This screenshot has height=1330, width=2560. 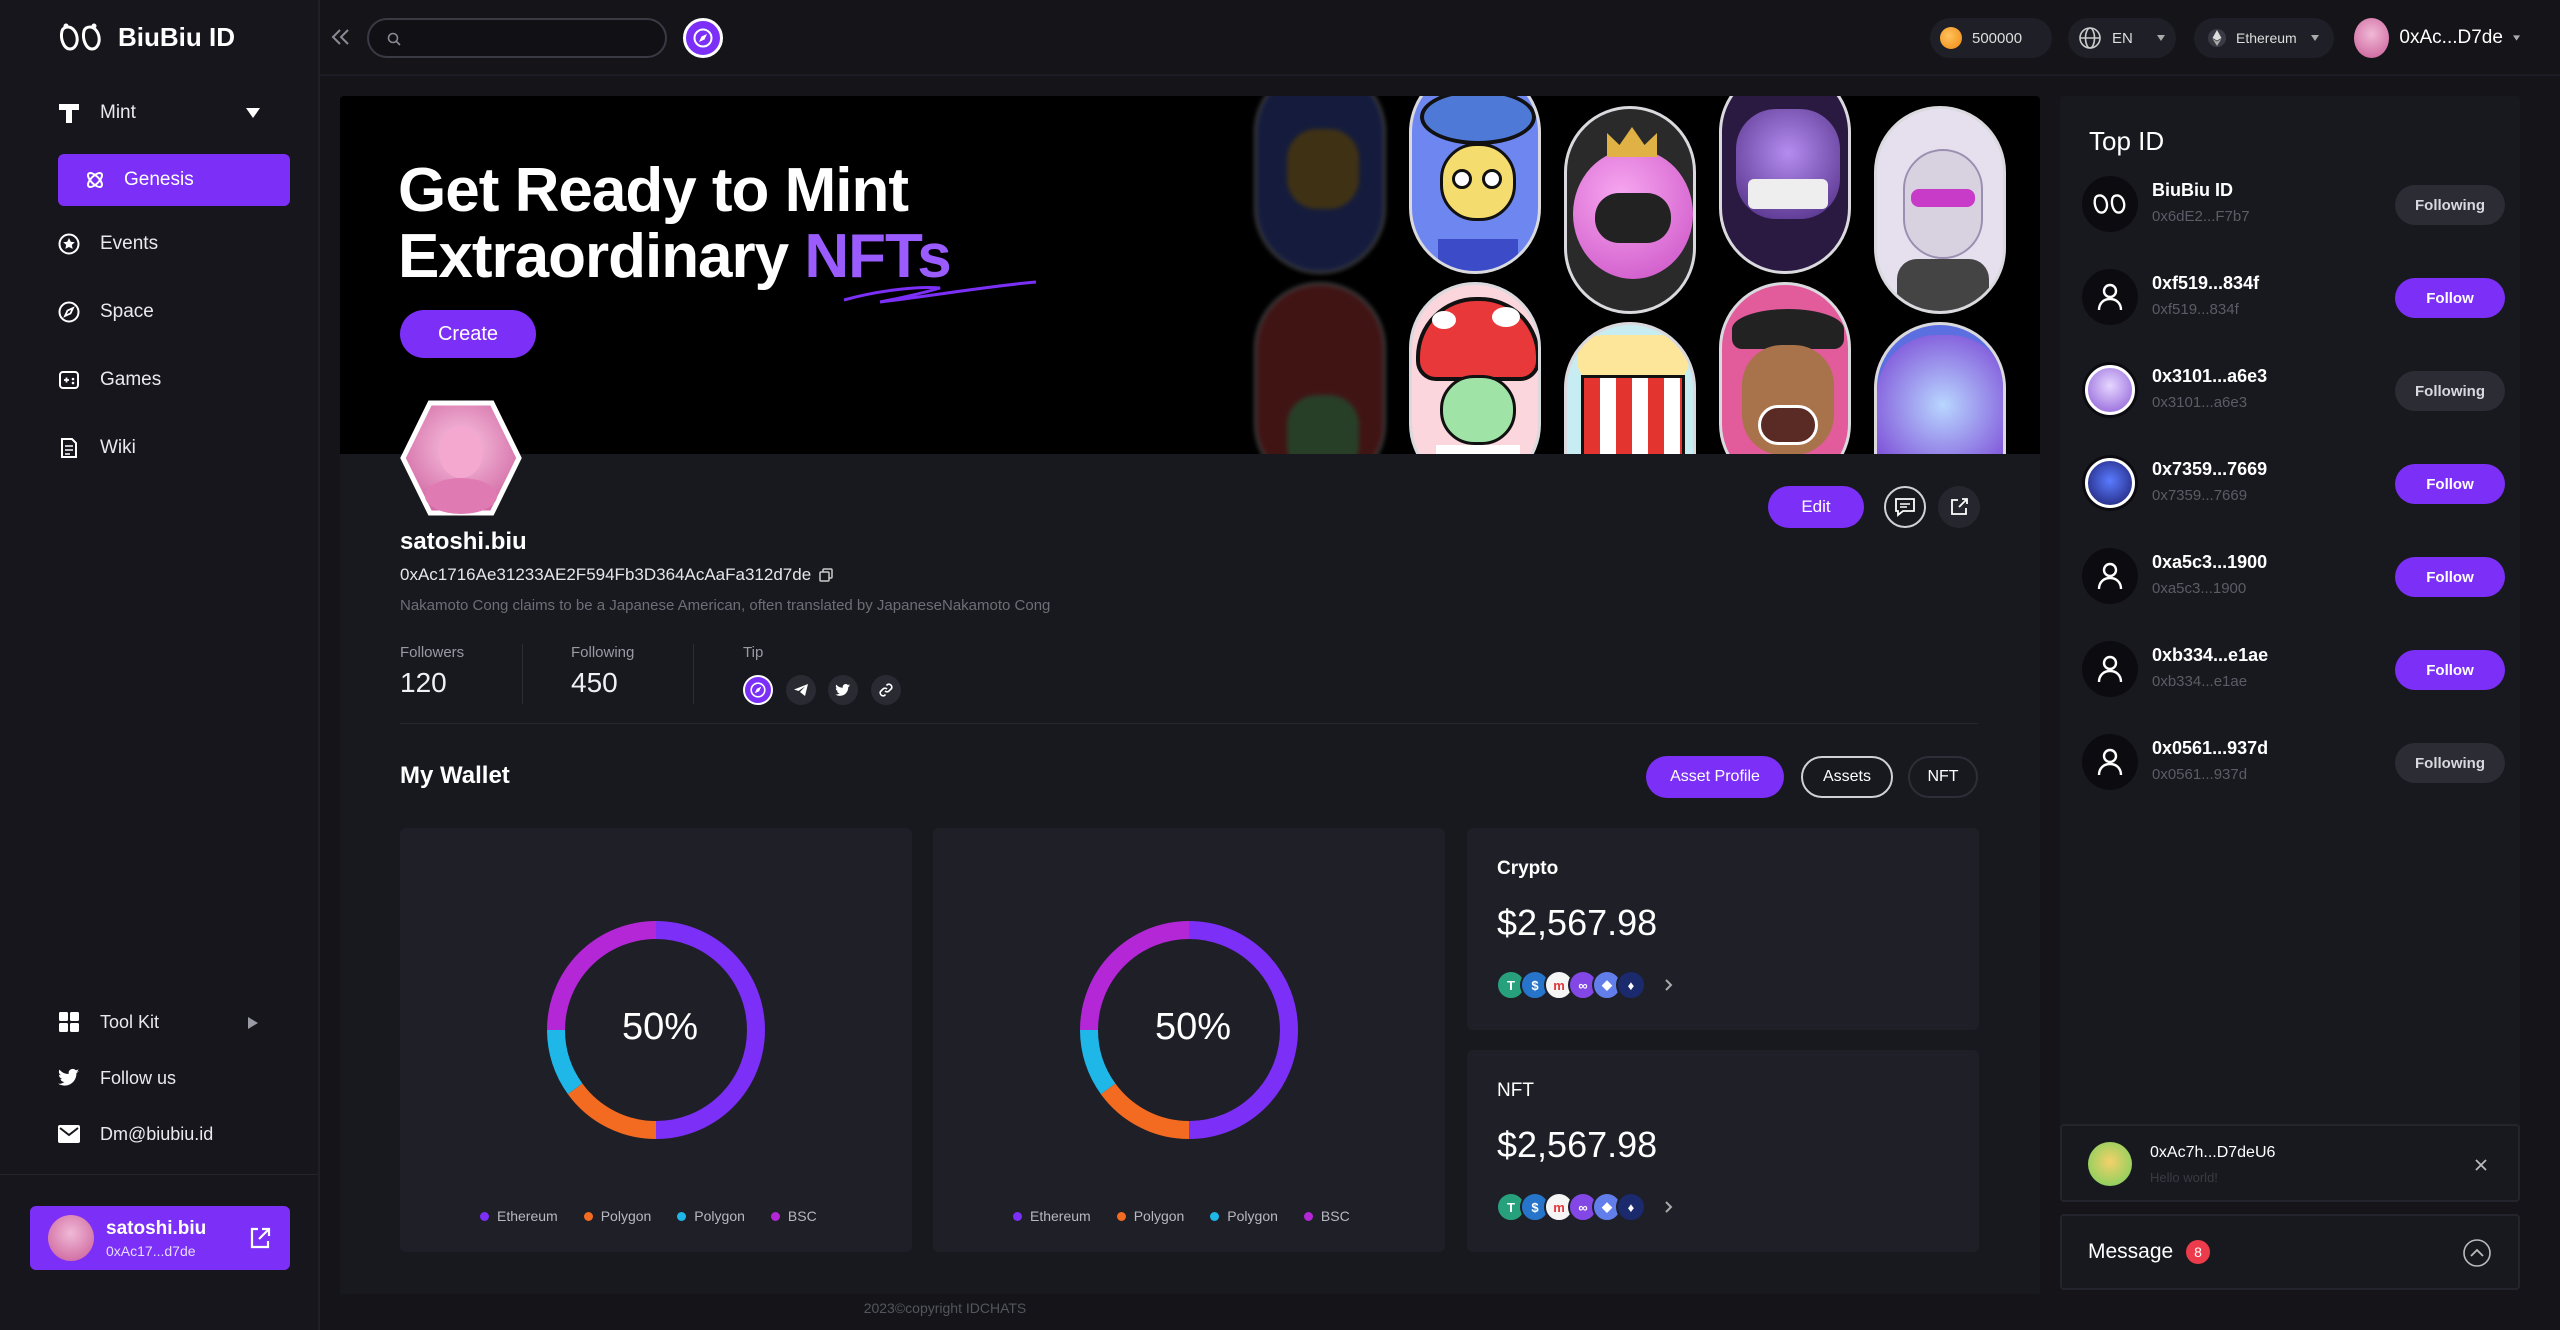 What do you see at coordinates (2264, 38) in the screenshot?
I see `network-select: Ethereum` at bounding box center [2264, 38].